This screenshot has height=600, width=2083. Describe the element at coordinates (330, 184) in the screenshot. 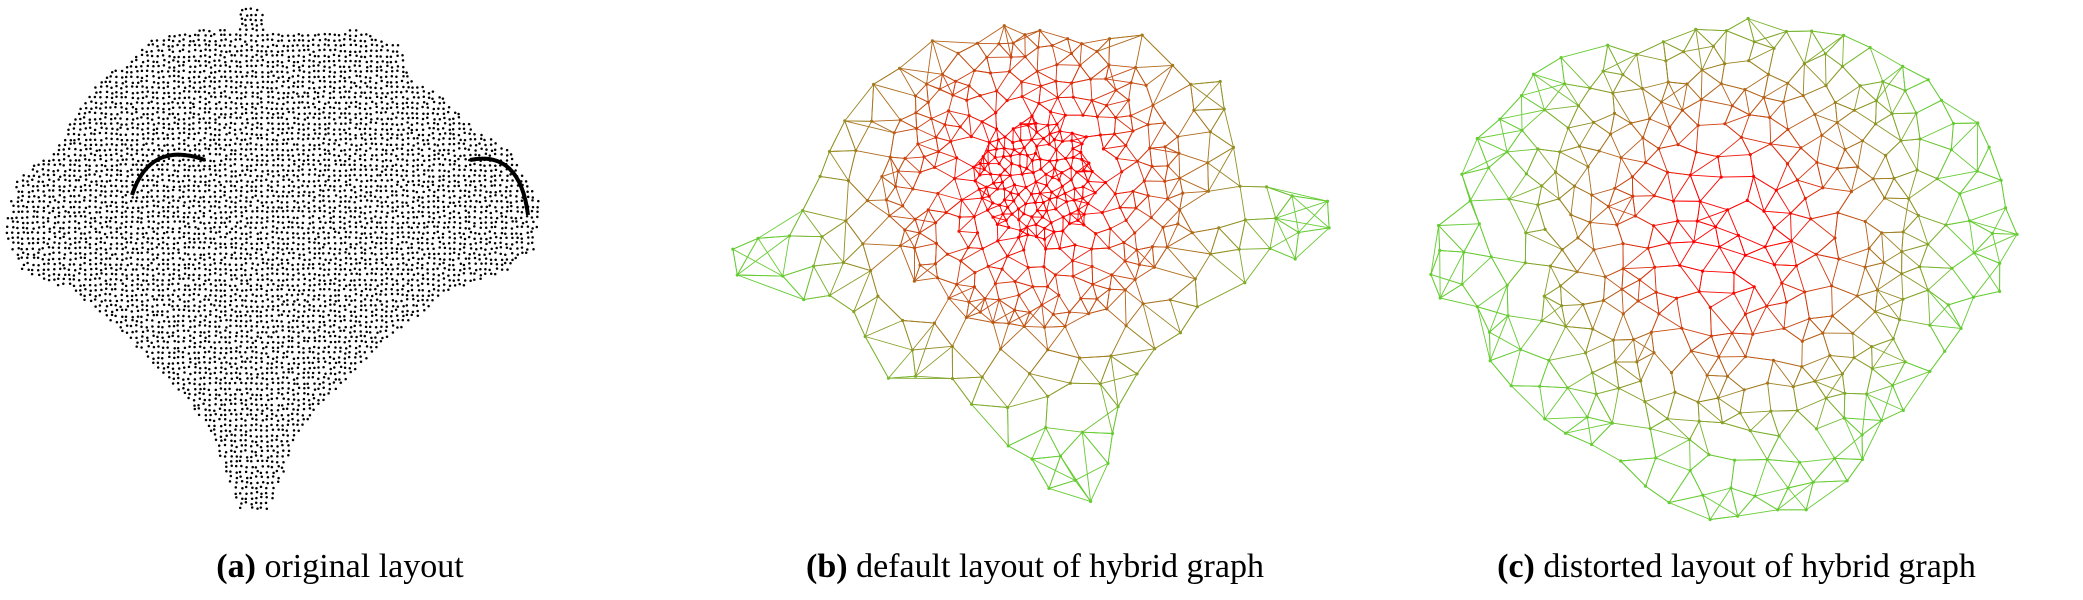

I see `ridge-arcs` at that location.